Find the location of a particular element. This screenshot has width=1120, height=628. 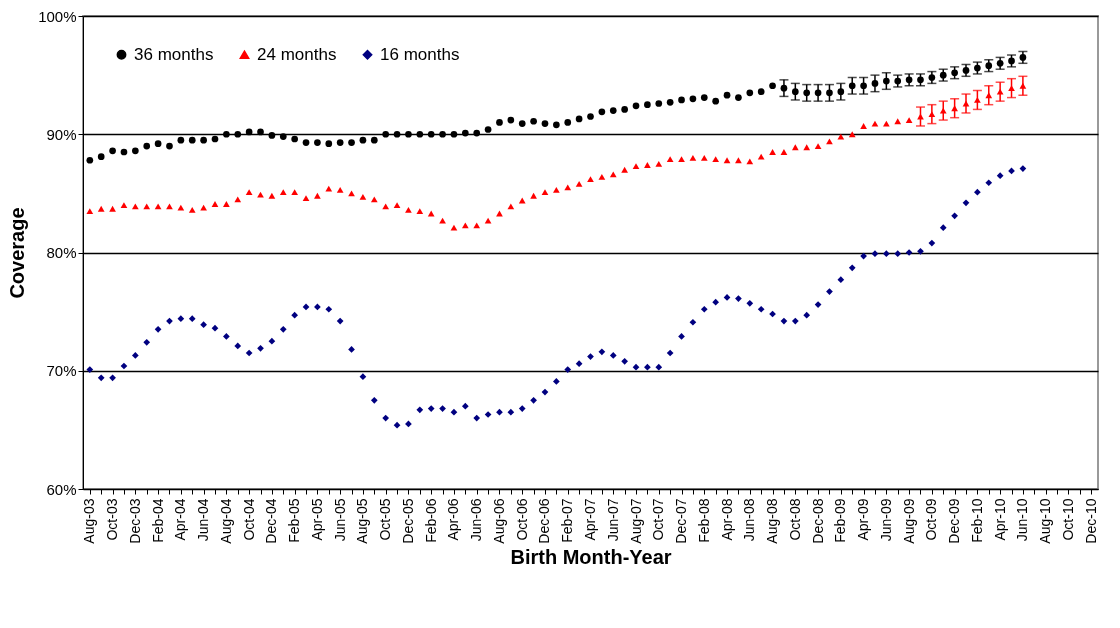

x-tick-label: Aug-09 is located at coordinates (908, 521).